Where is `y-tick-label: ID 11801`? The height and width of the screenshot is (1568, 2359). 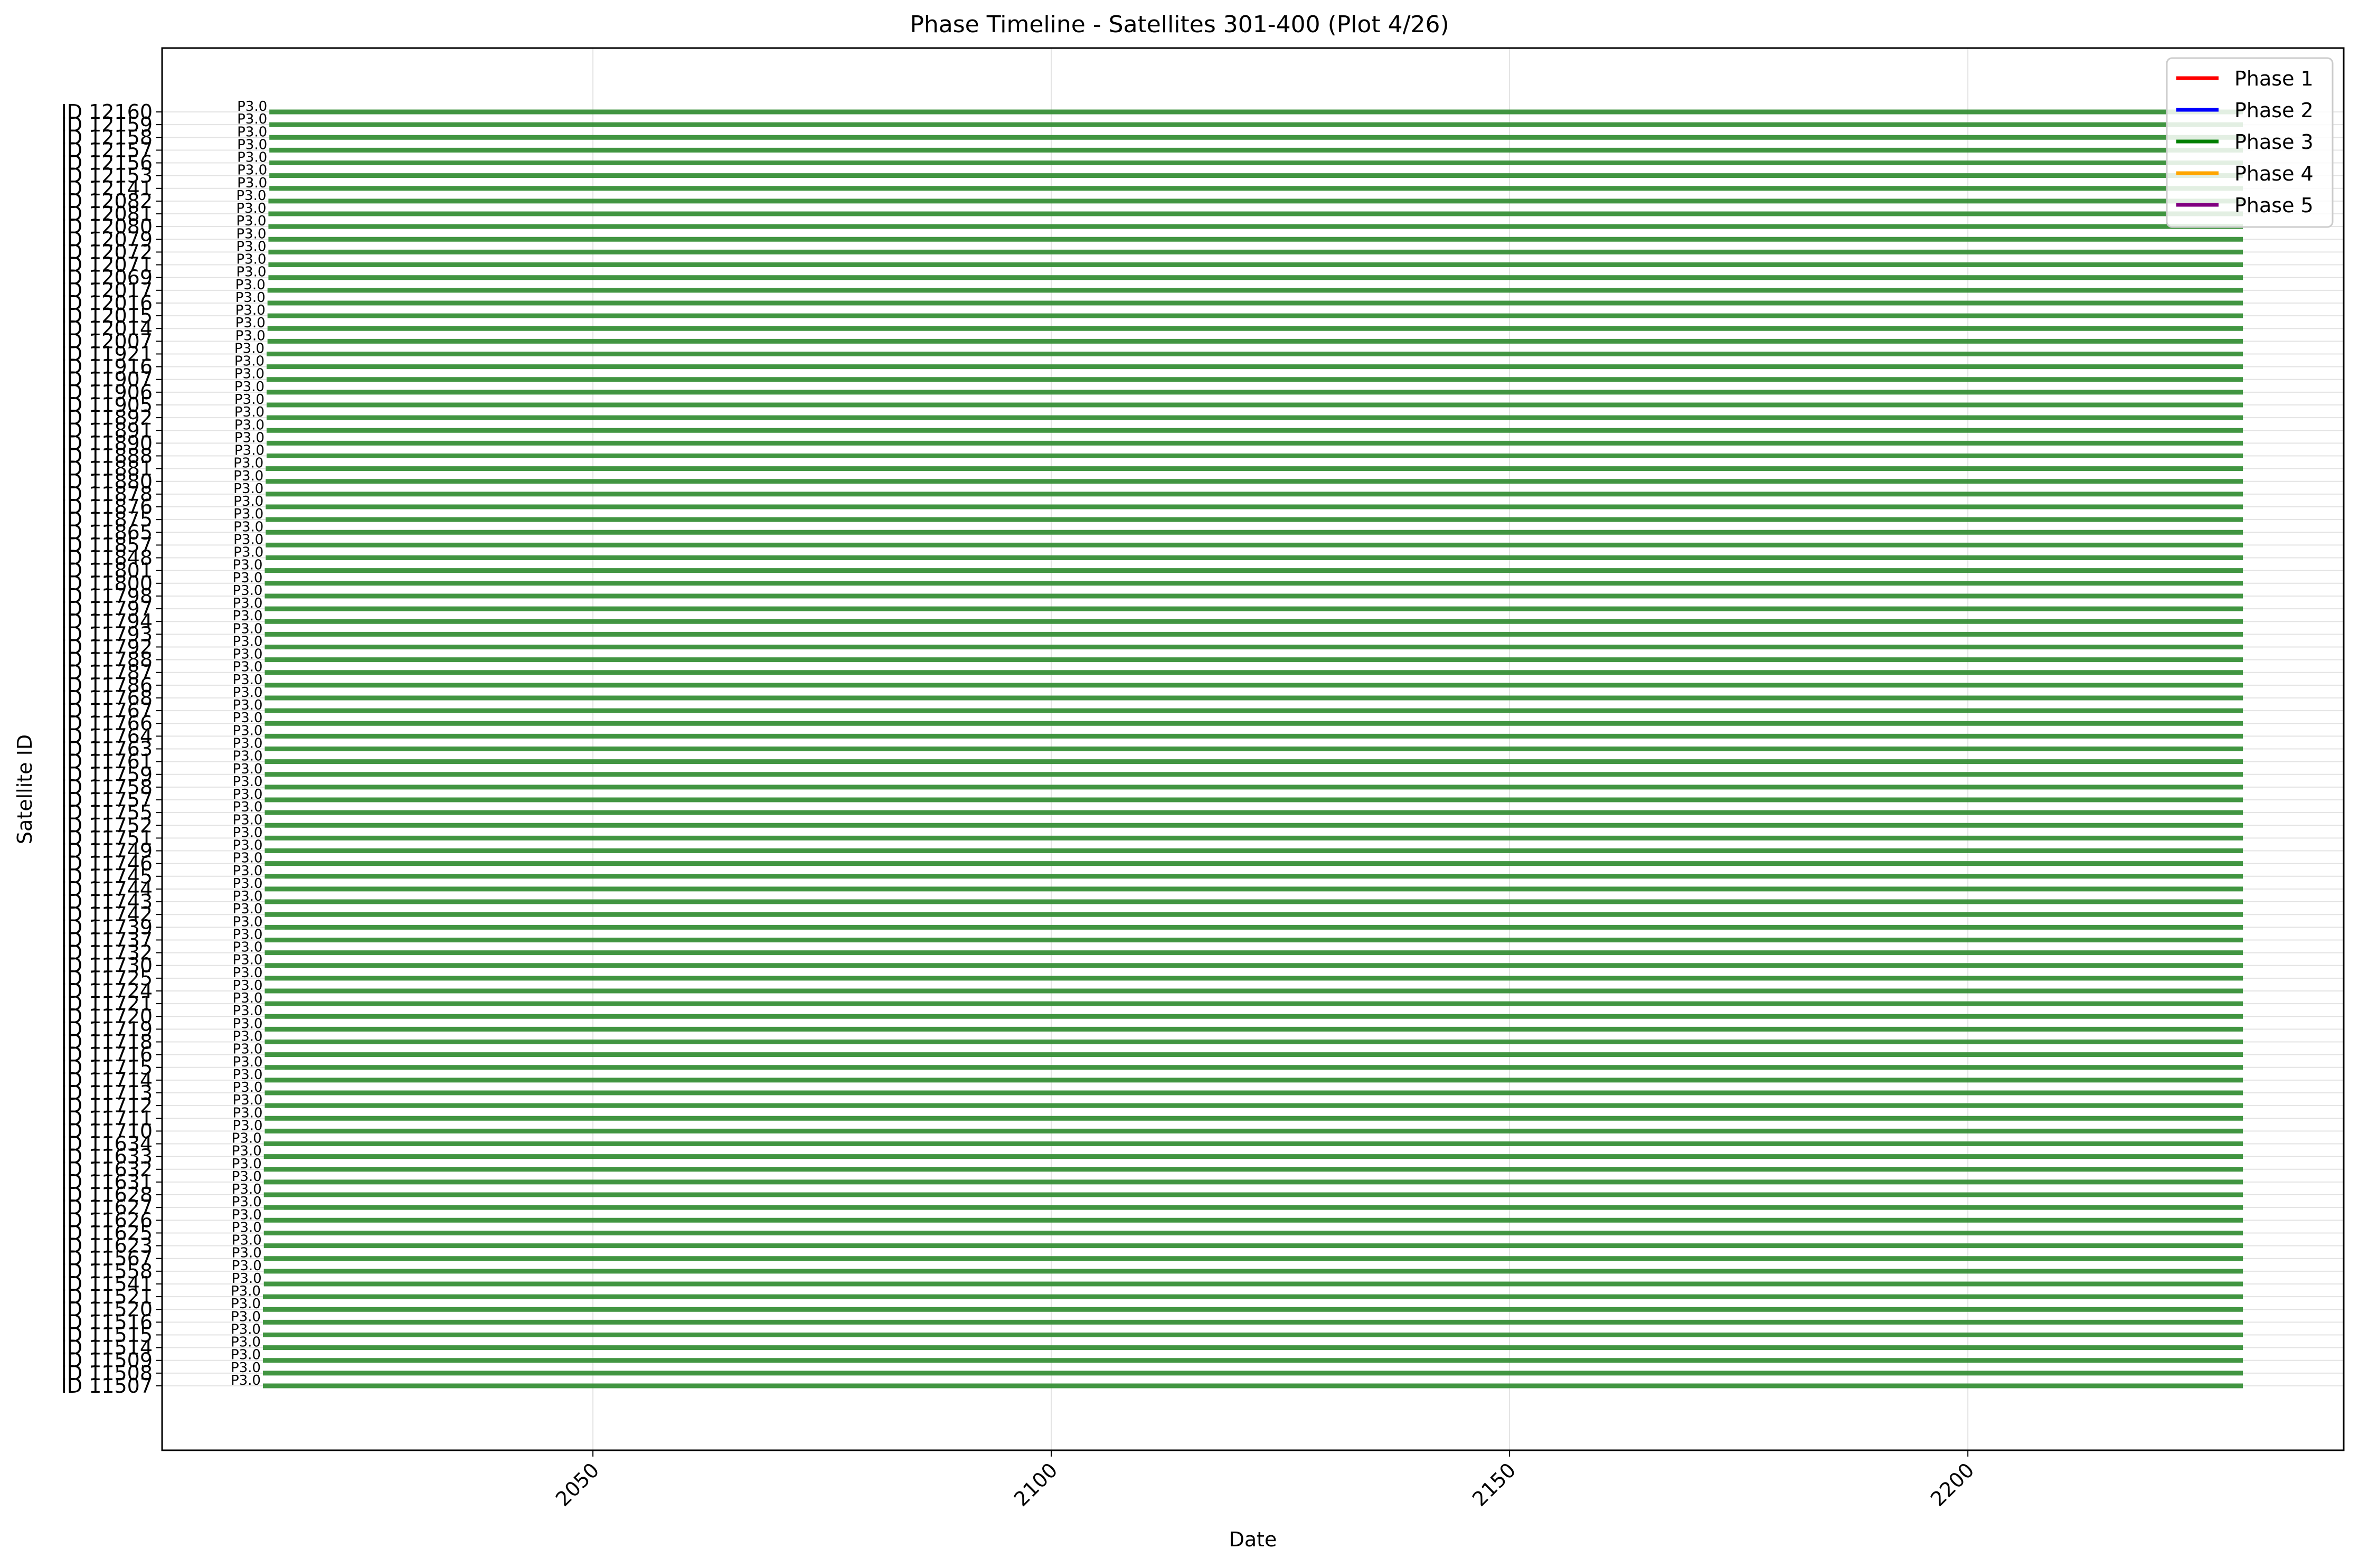
y-tick-label: ID 11801 is located at coordinates (107, 570).